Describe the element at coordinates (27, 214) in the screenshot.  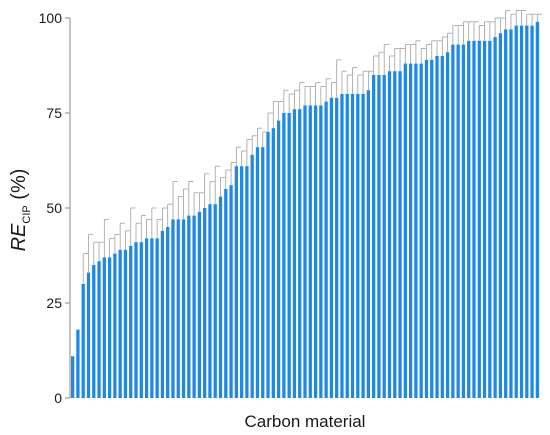
I see `y-axis-title-subscript: CIP` at that location.